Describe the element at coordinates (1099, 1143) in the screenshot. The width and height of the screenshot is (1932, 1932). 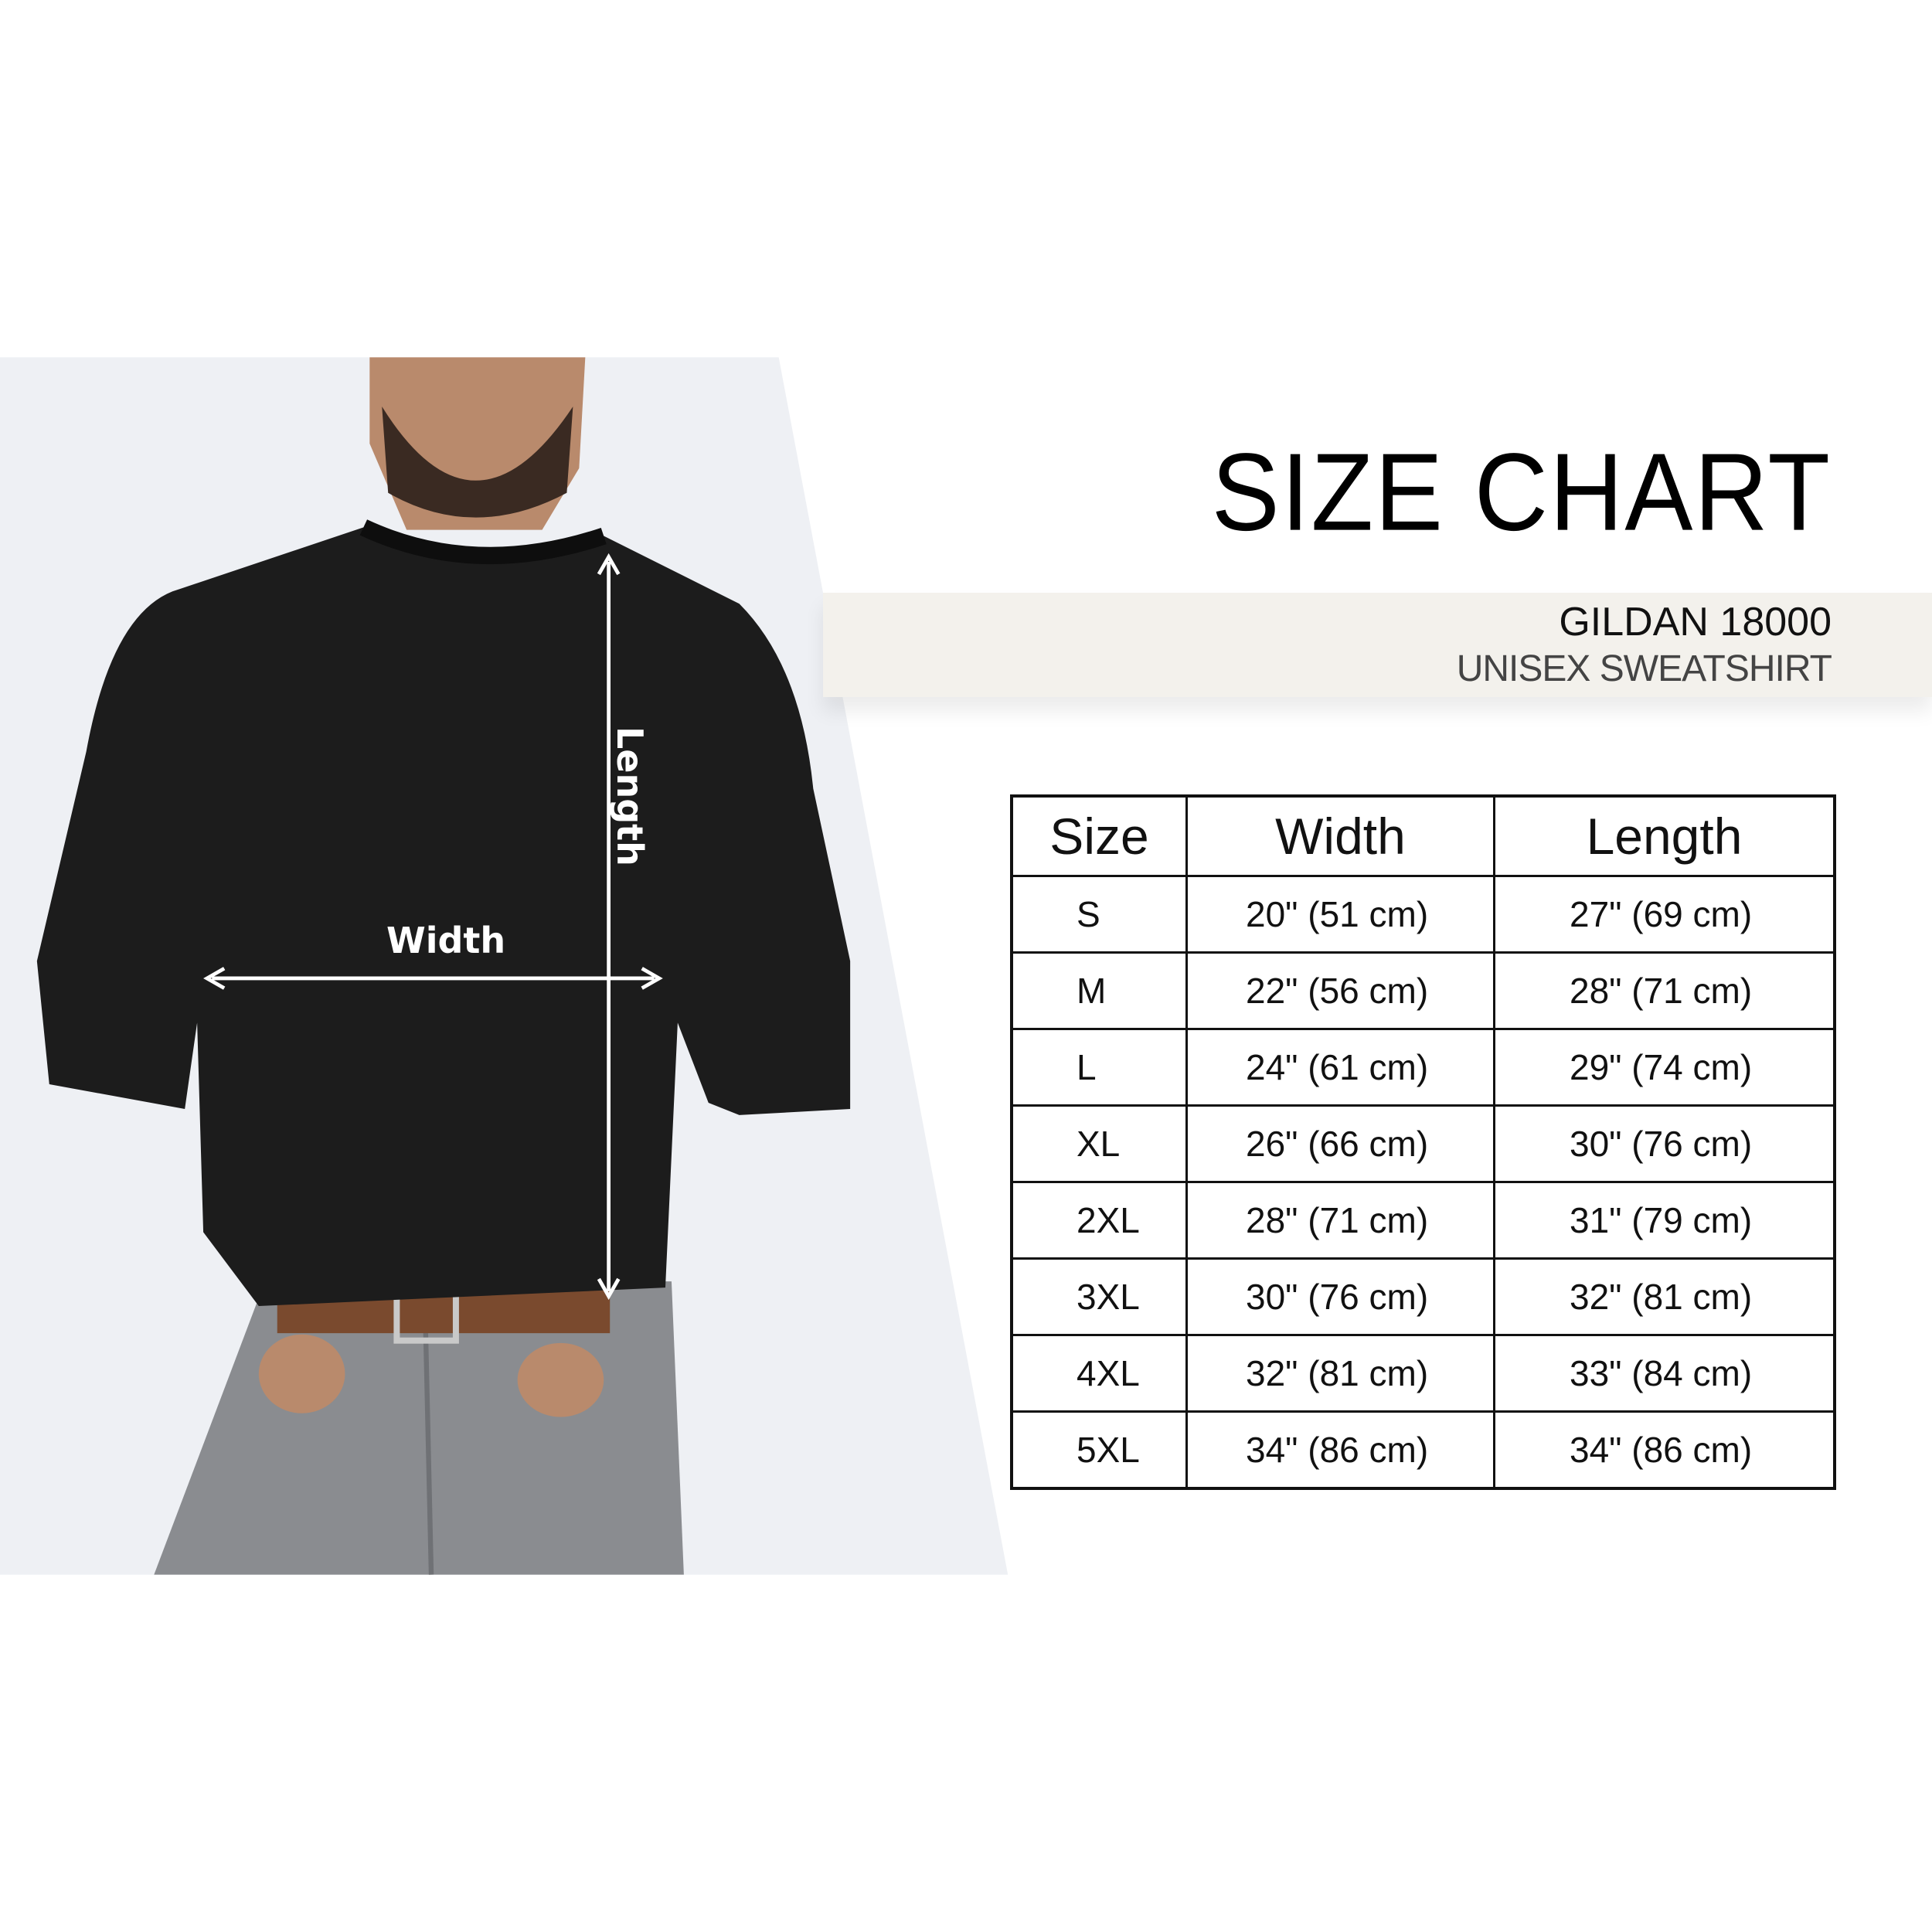
I see `size-cell: XL` at that location.